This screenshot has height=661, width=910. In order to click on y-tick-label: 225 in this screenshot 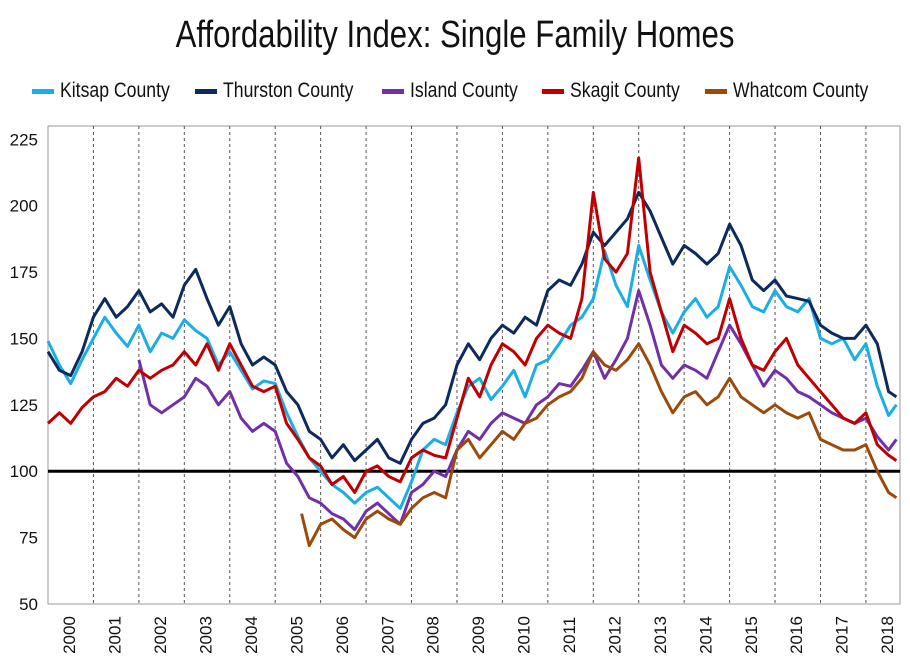, I will do `click(24, 139)`.